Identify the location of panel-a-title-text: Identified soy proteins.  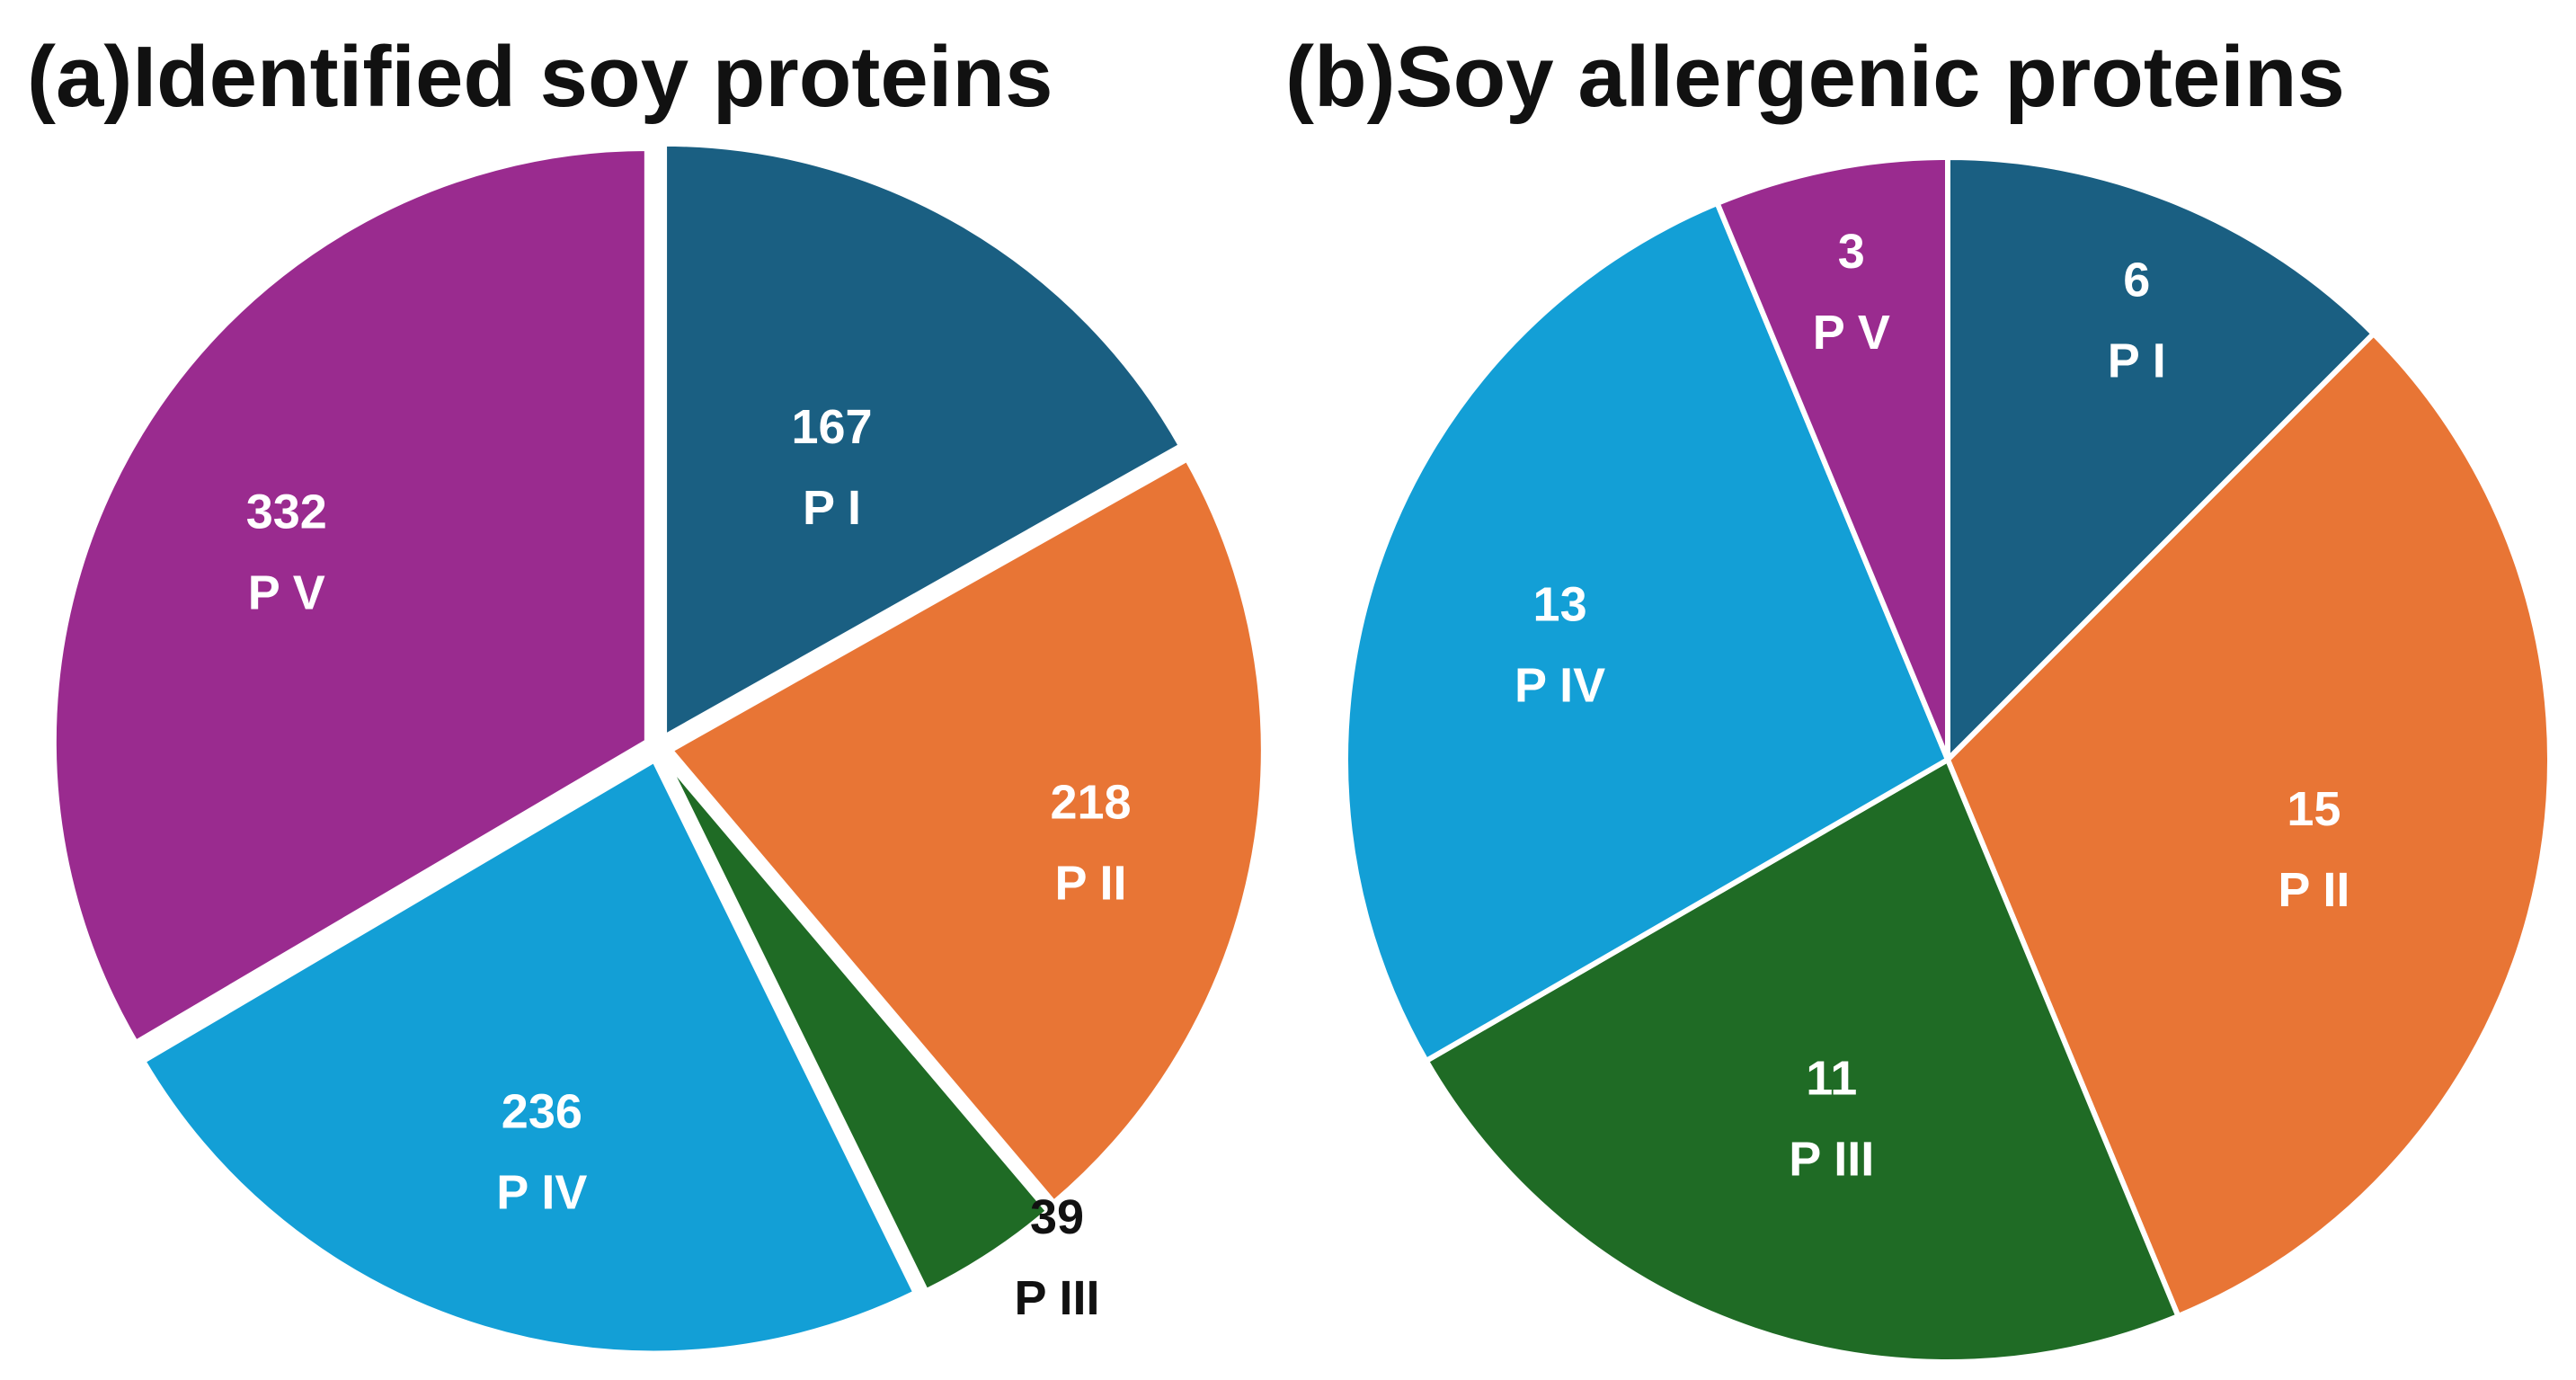
(592, 77).